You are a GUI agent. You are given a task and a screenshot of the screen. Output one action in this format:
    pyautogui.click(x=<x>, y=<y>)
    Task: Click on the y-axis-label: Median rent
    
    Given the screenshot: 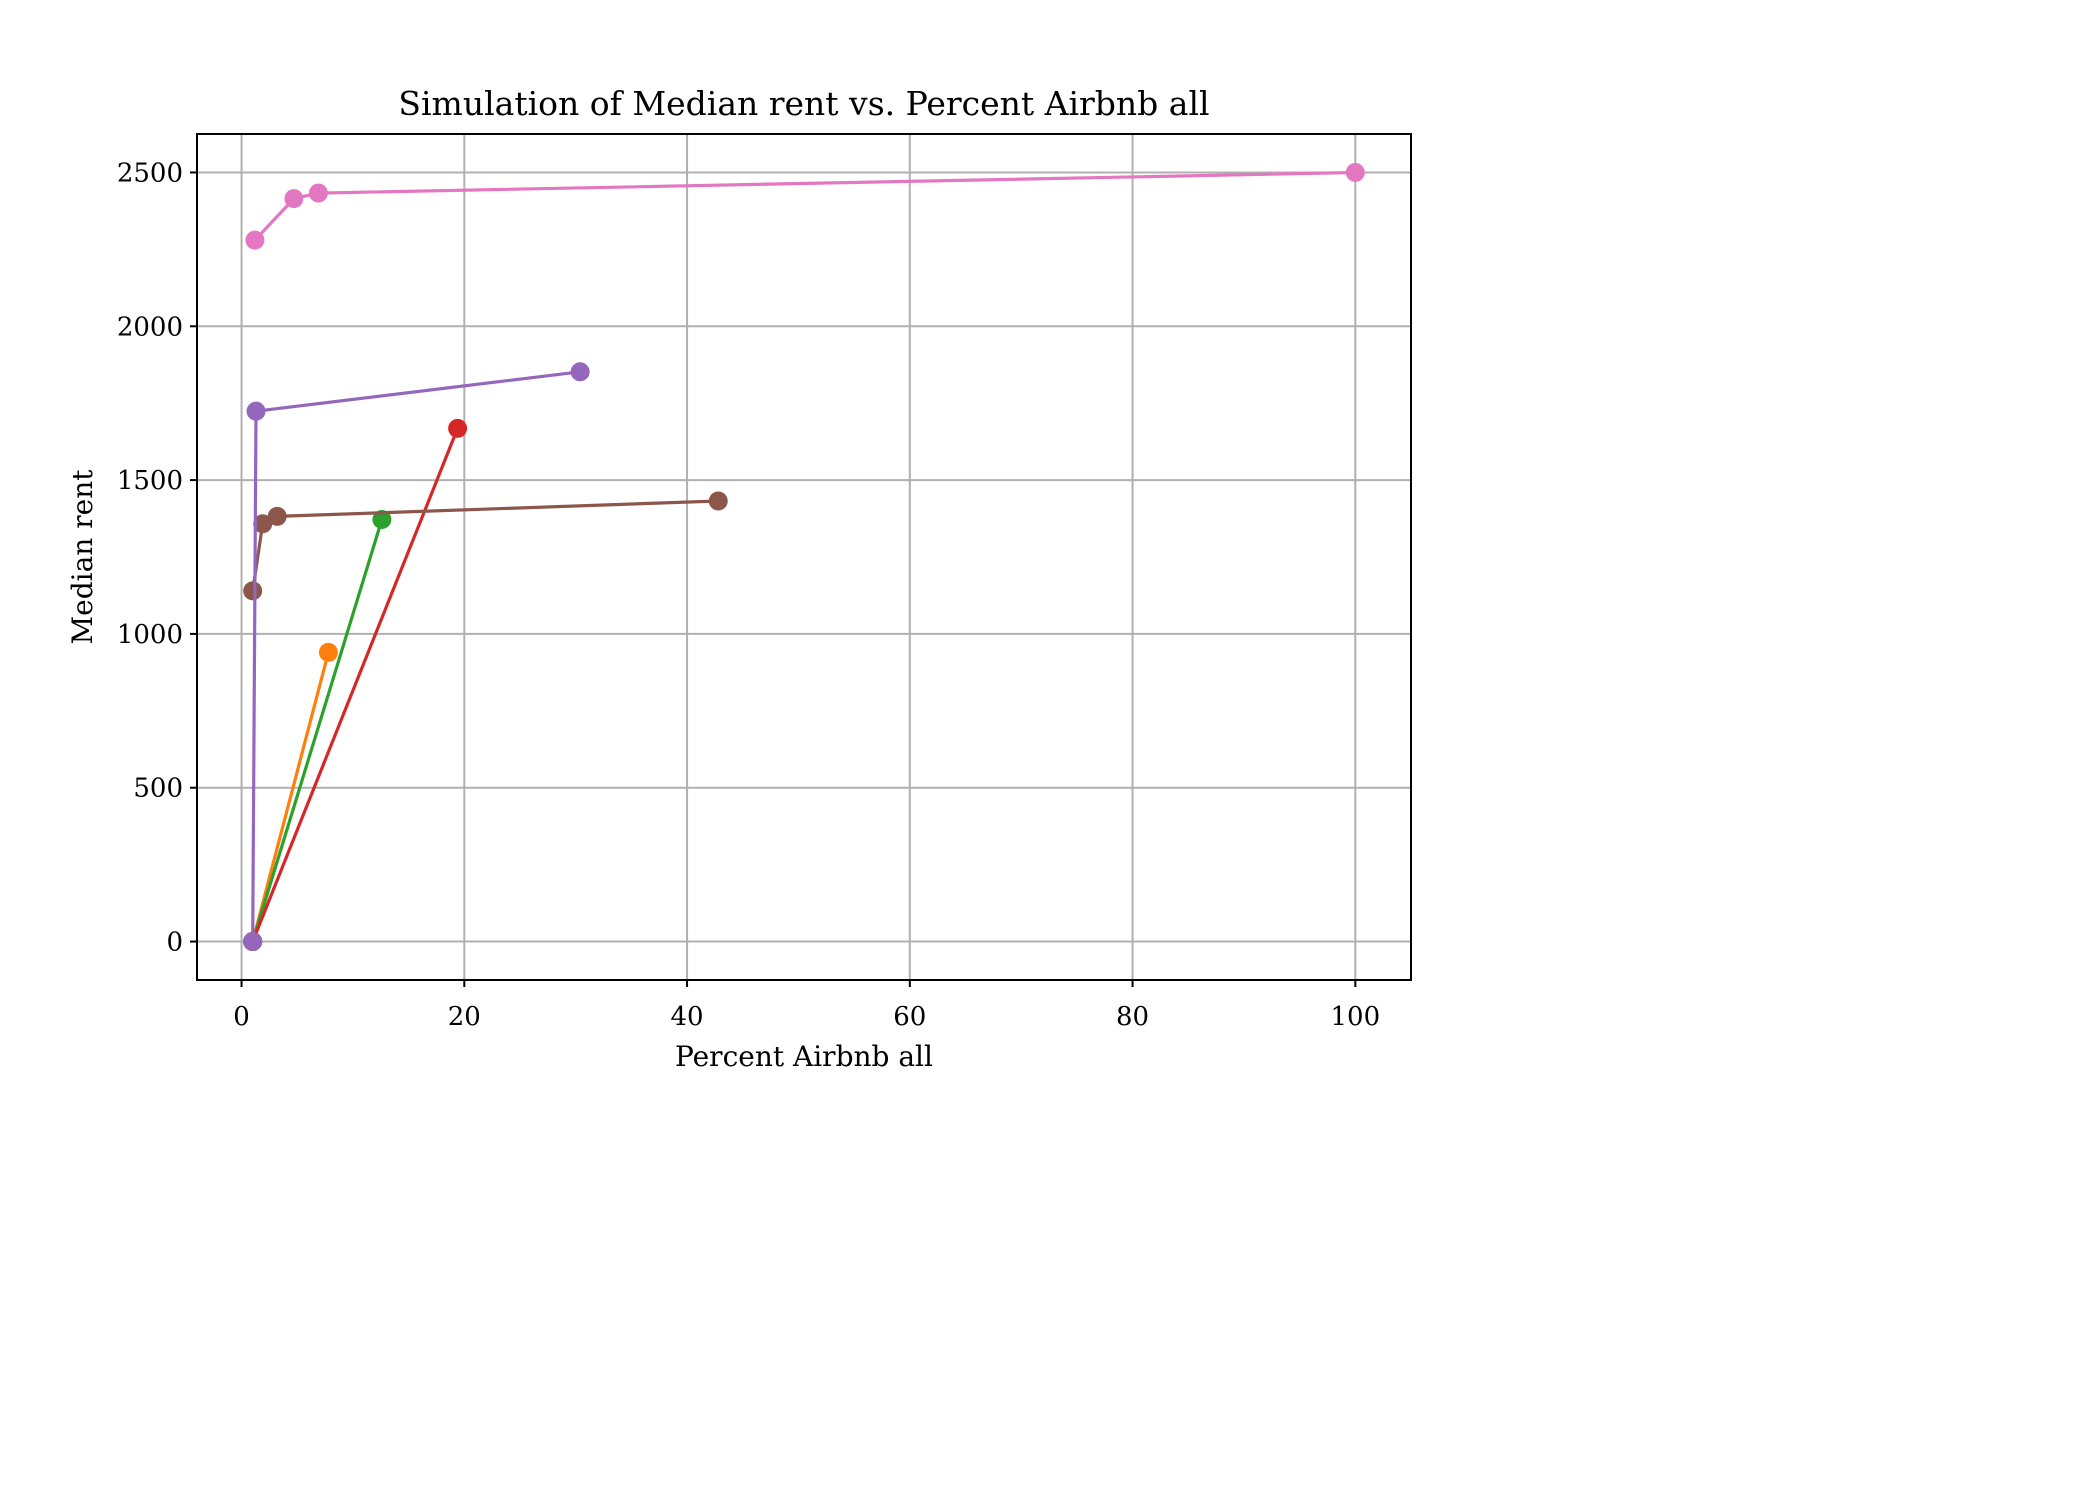 What is the action you would take?
    pyautogui.click(x=82, y=557)
    